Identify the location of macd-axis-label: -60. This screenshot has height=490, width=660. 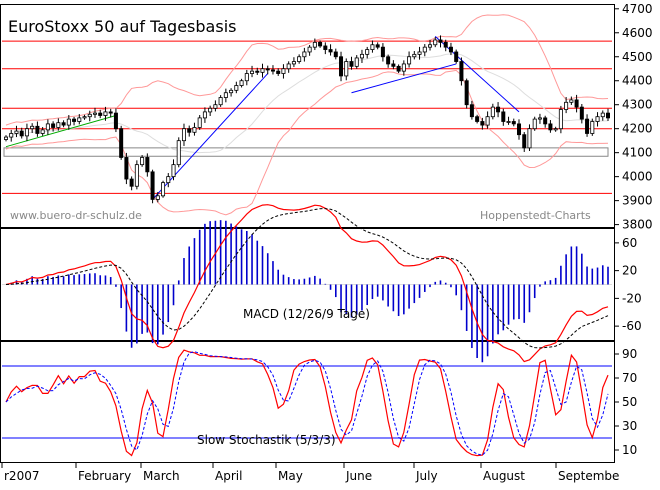
(632, 326).